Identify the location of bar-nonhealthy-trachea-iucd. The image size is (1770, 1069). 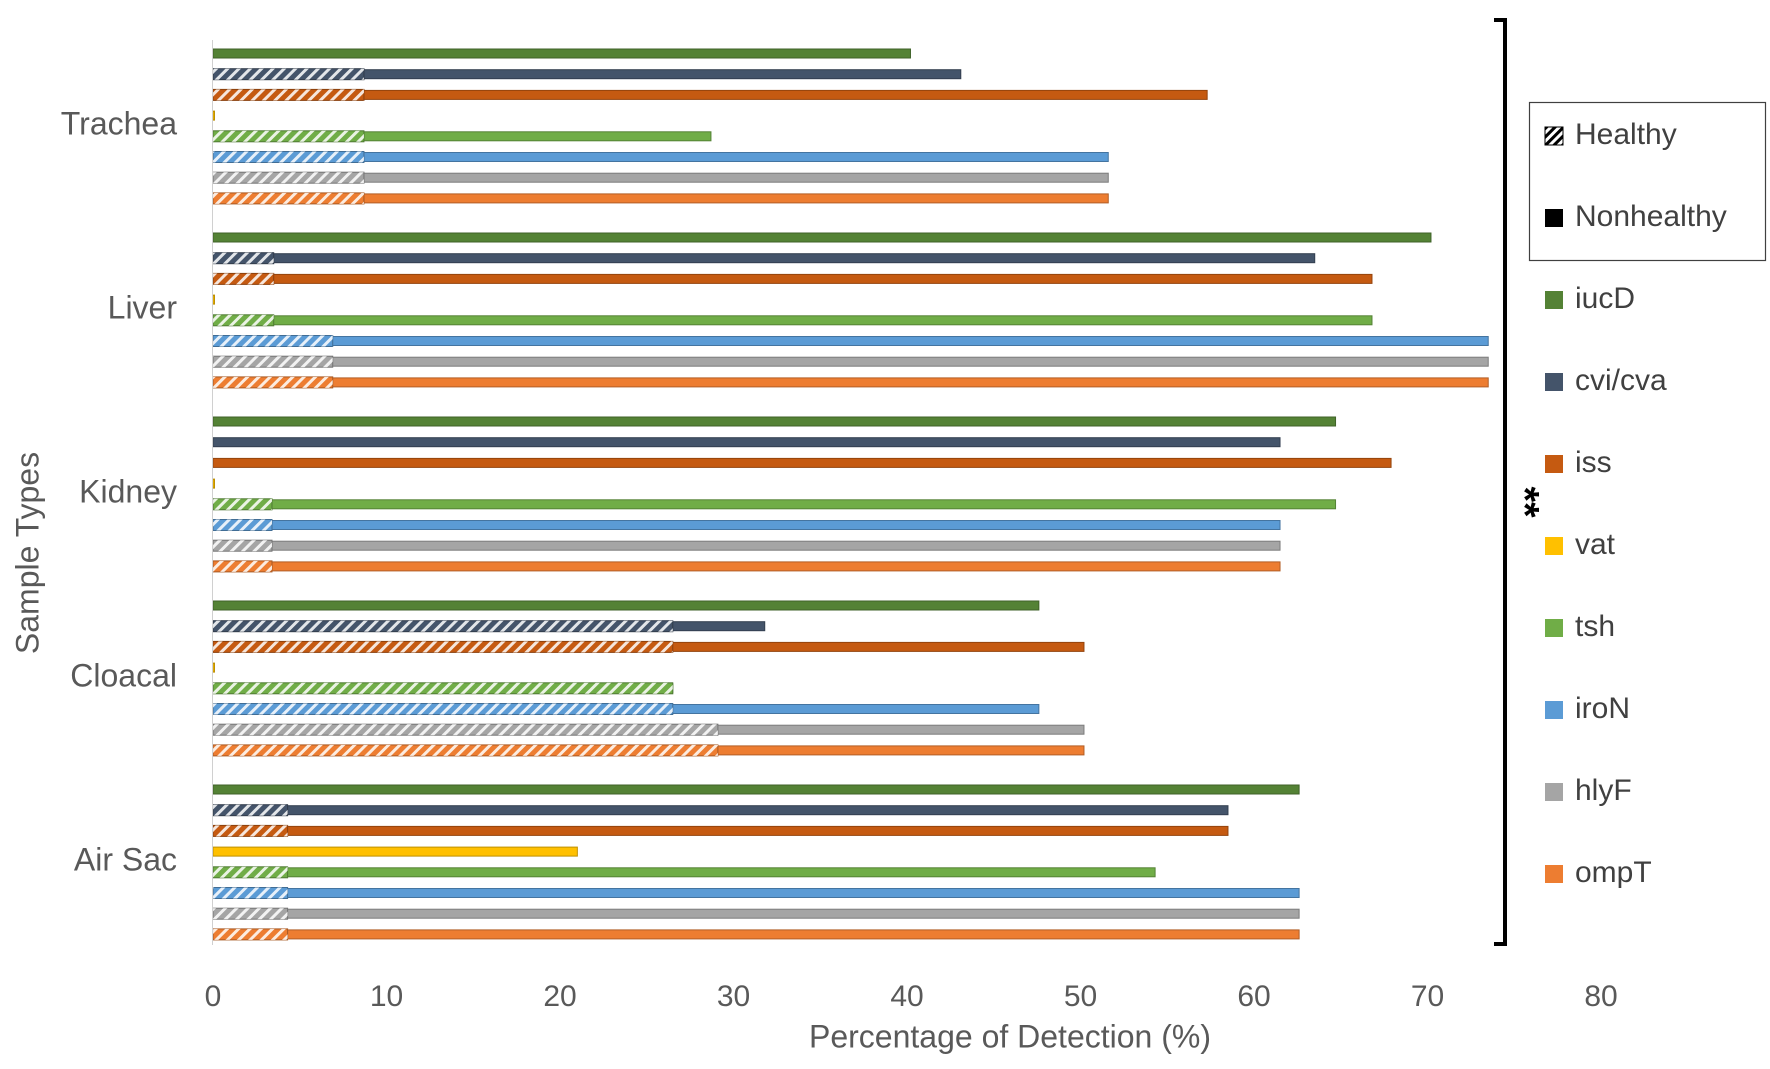
(561, 53).